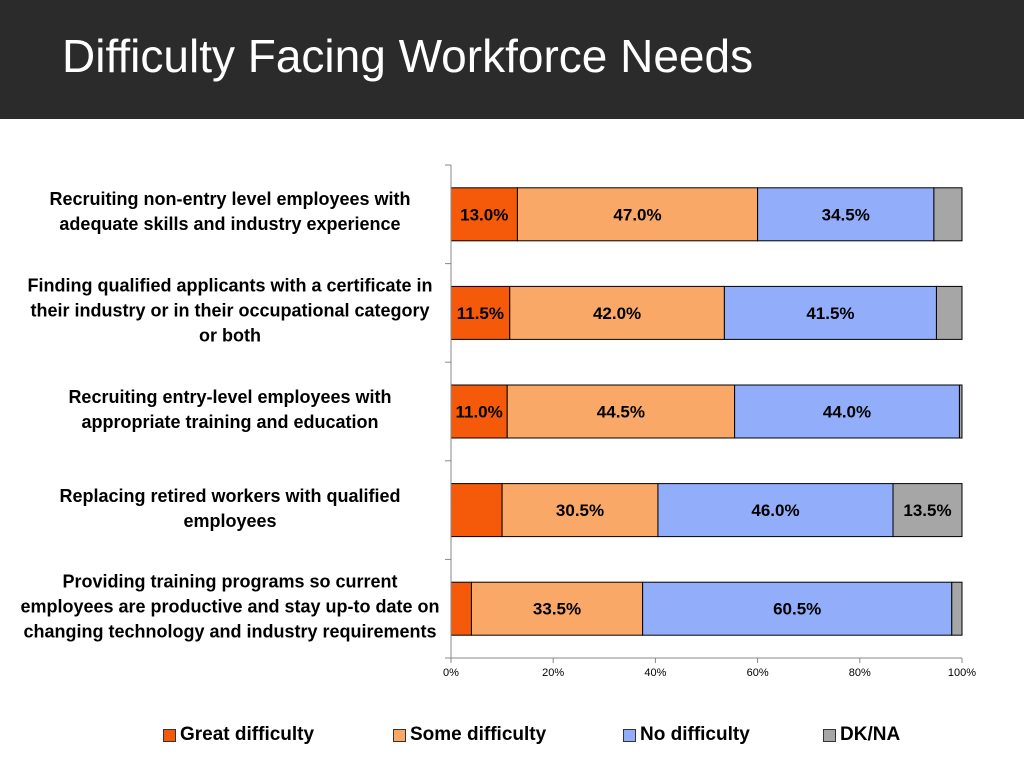 Image resolution: width=1024 pixels, height=768 pixels. What do you see at coordinates (860, 673) in the screenshot?
I see `x-tick-label: 80%` at bounding box center [860, 673].